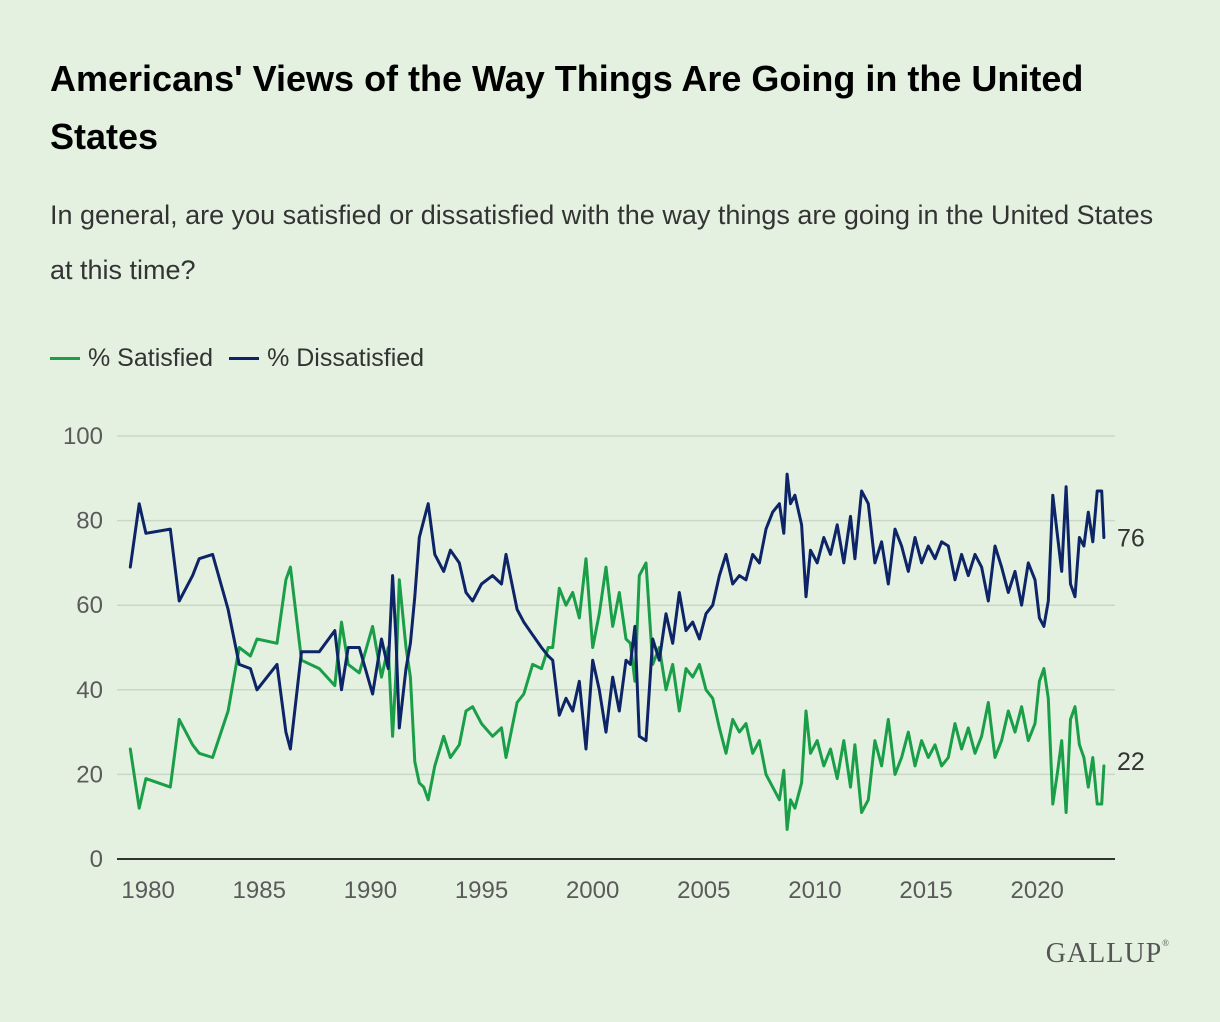 The image size is (1220, 1022). Describe the element at coordinates (89, 605) in the screenshot. I see `y-tick-label-60: 60` at that location.